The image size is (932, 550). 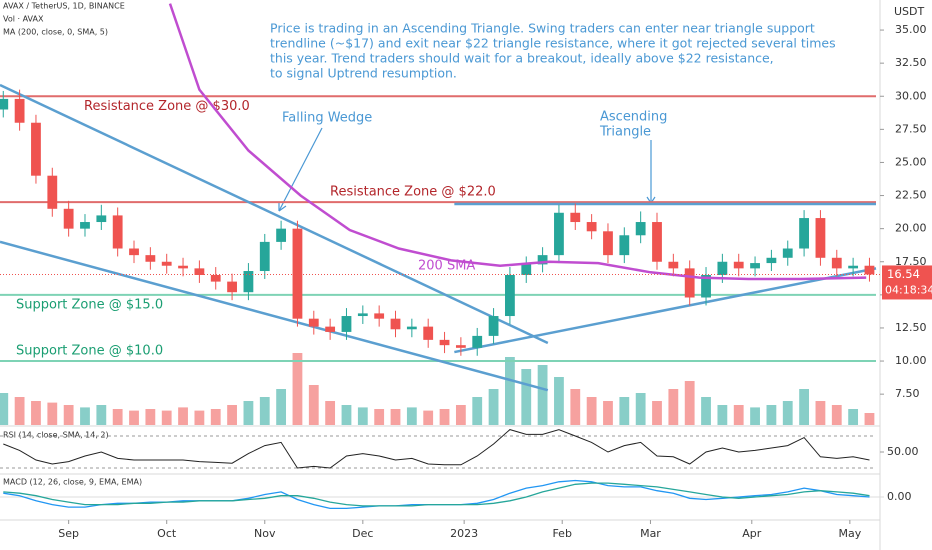 What do you see at coordinates (265, 533) in the screenshot?
I see `x-tick-label: Nov` at bounding box center [265, 533].